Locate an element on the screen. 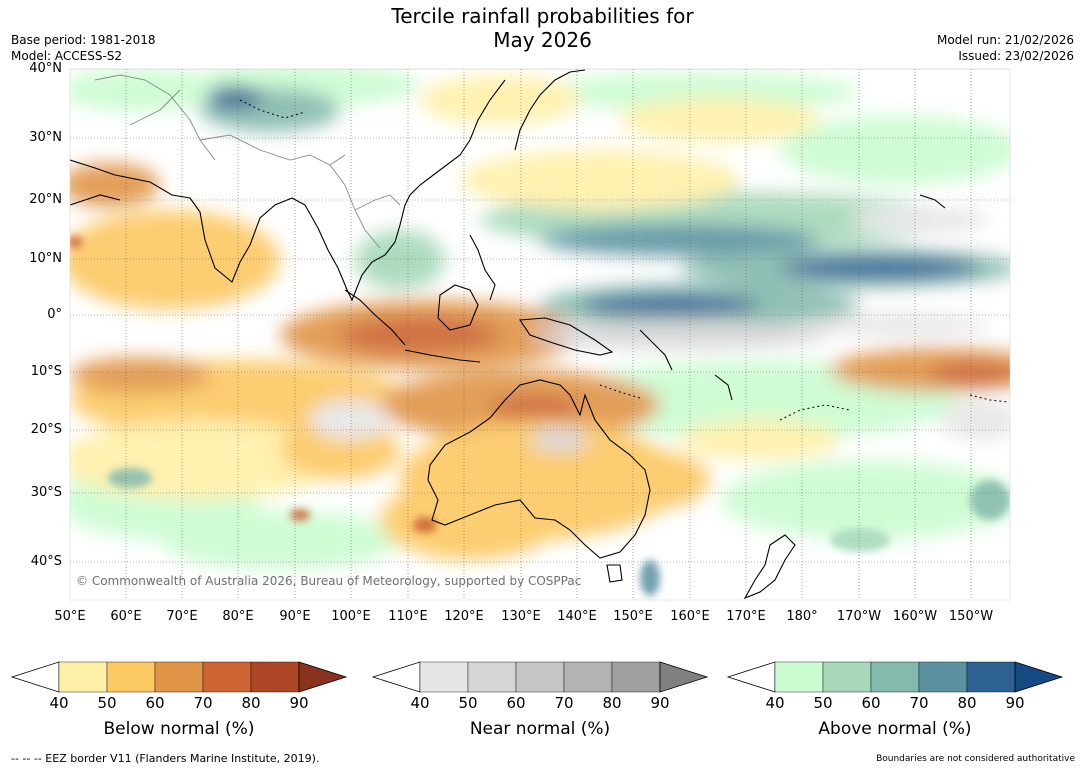 Image resolution: width=1085 pixels, height=770 pixels. lat-label: 0° is located at coordinates (54, 314).